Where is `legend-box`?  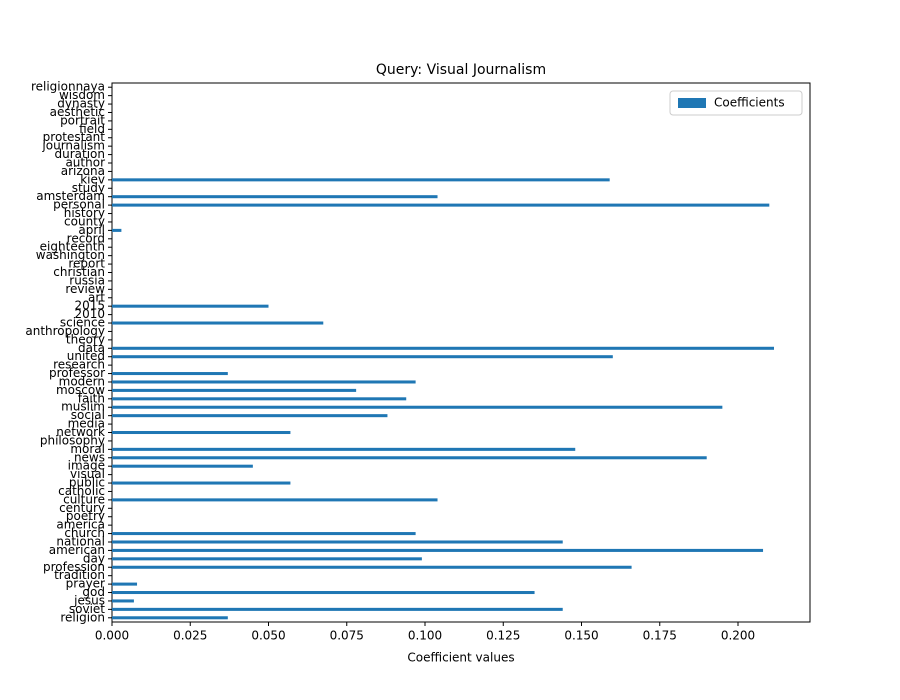 legend-box is located at coordinates (736, 103).